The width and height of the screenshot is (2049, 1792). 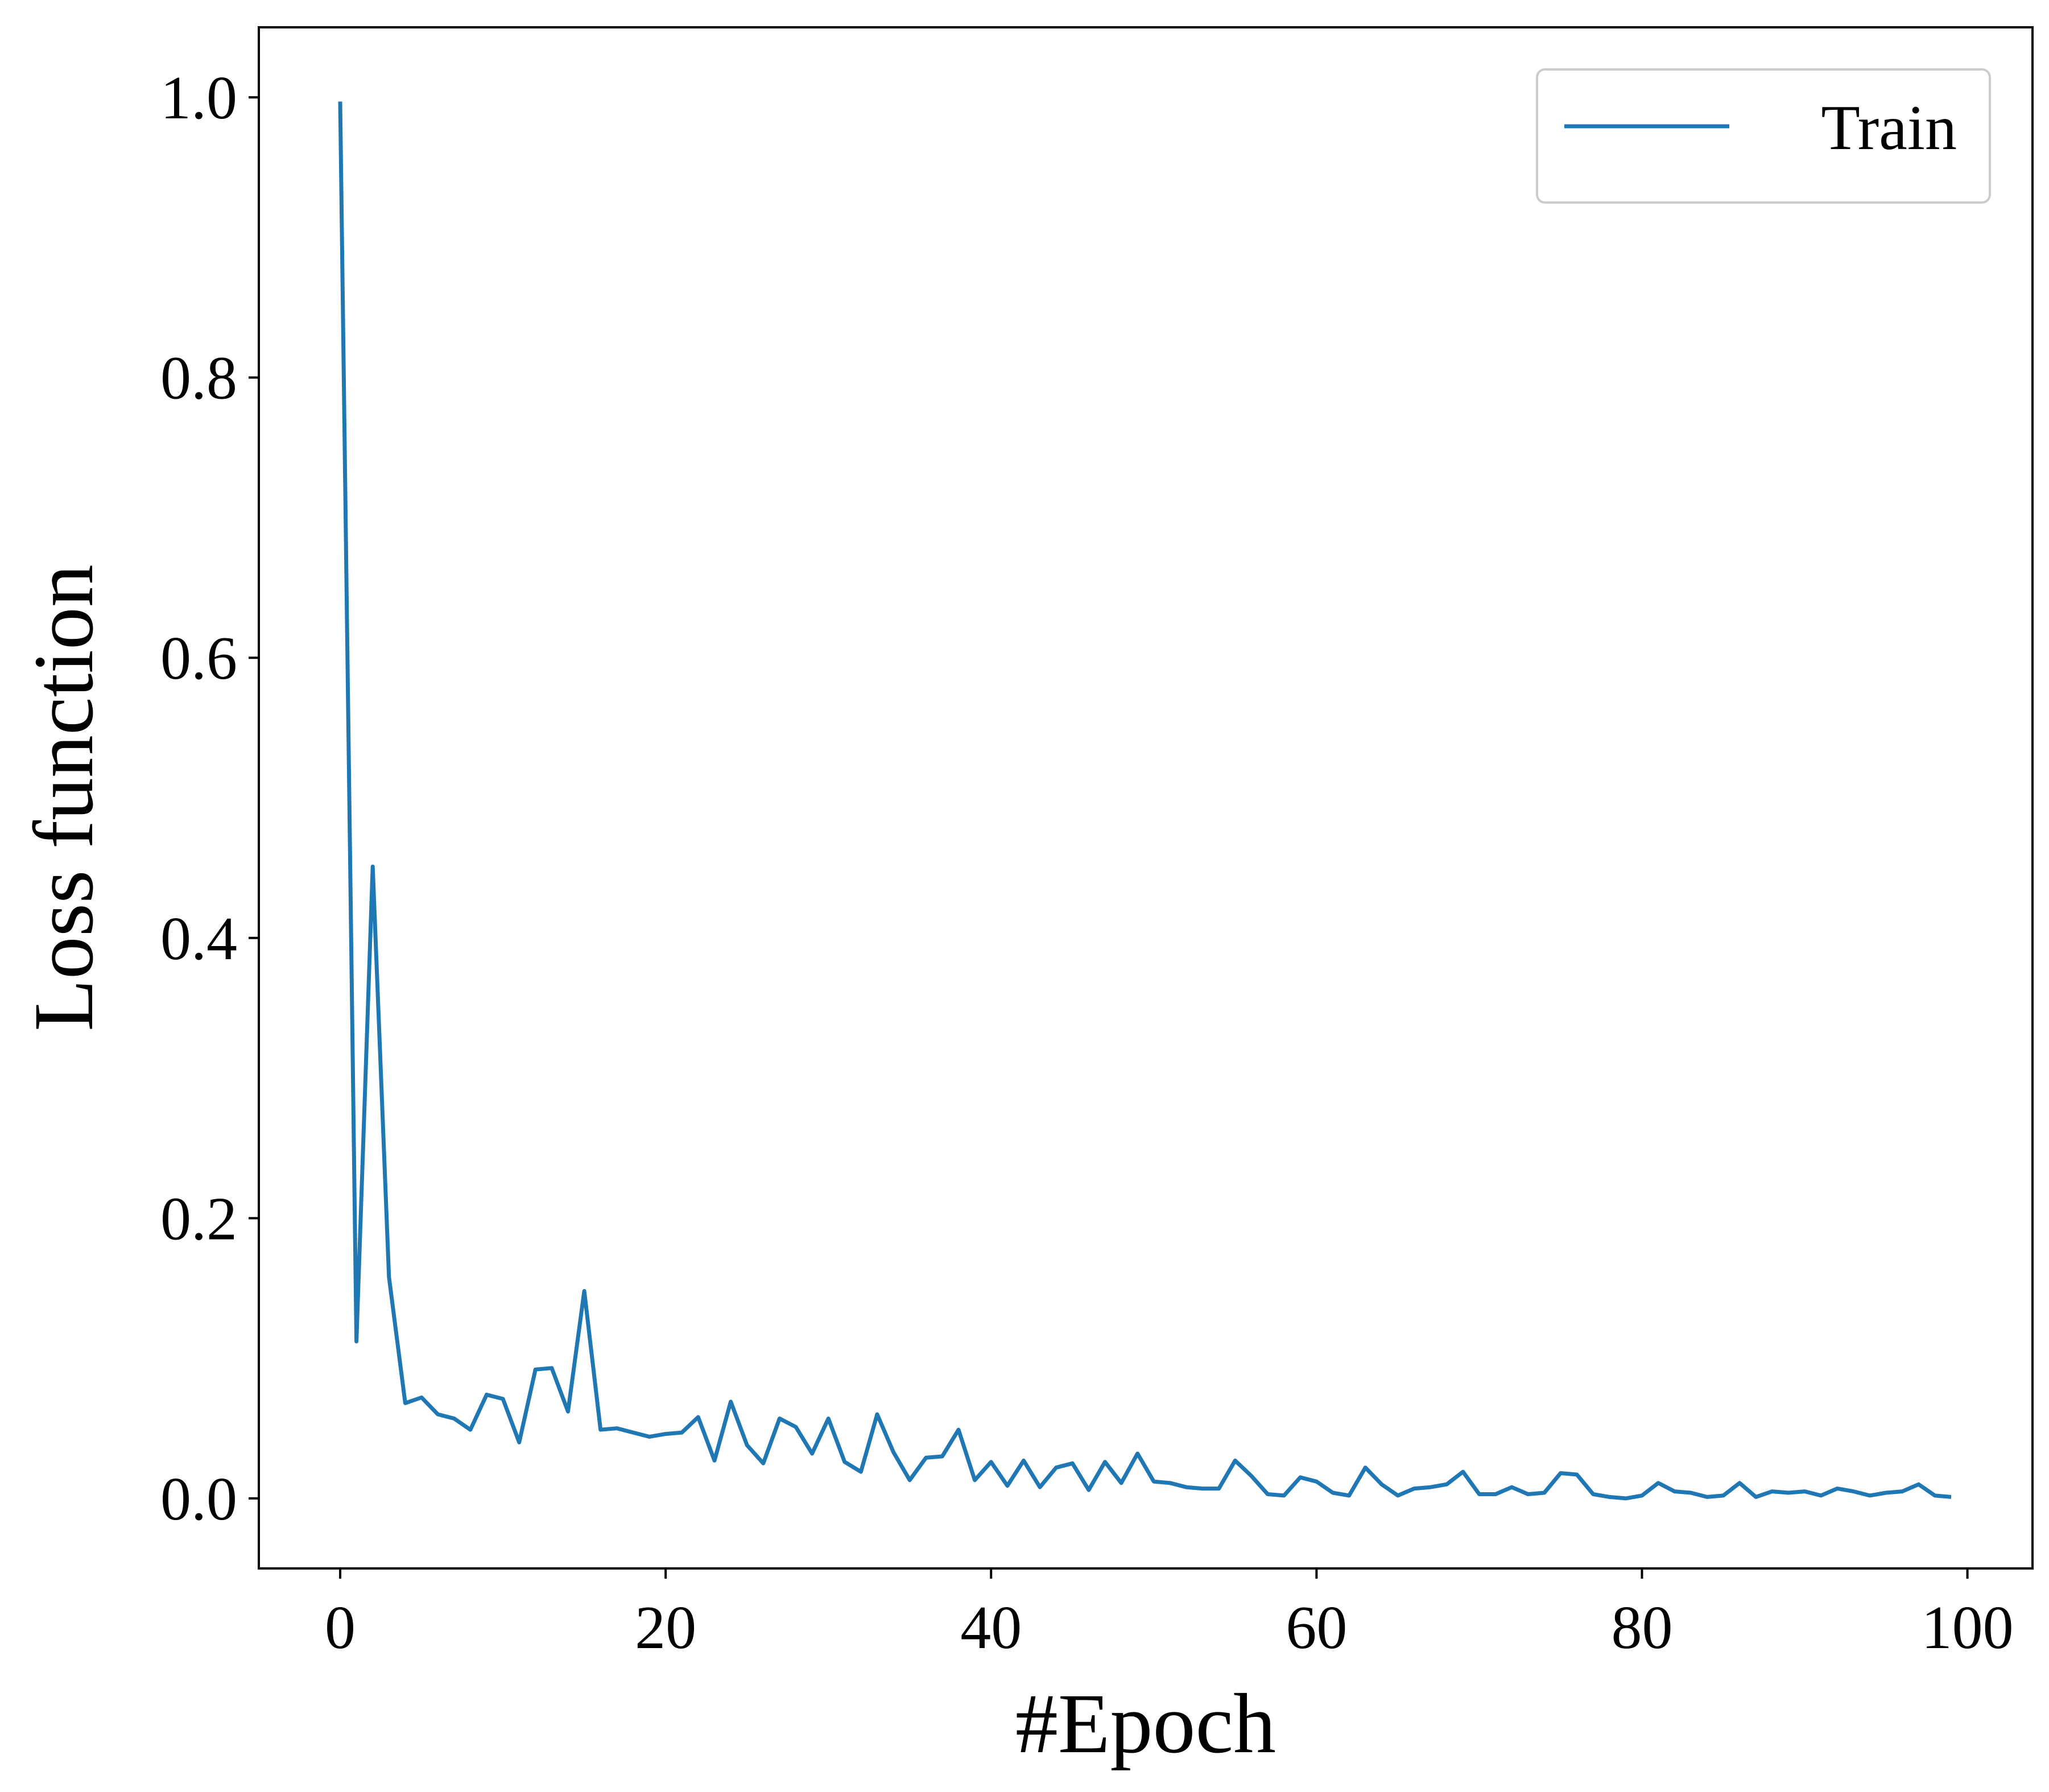 I want to click on y-tick-label: 1.0, so click(x=199, y=98).